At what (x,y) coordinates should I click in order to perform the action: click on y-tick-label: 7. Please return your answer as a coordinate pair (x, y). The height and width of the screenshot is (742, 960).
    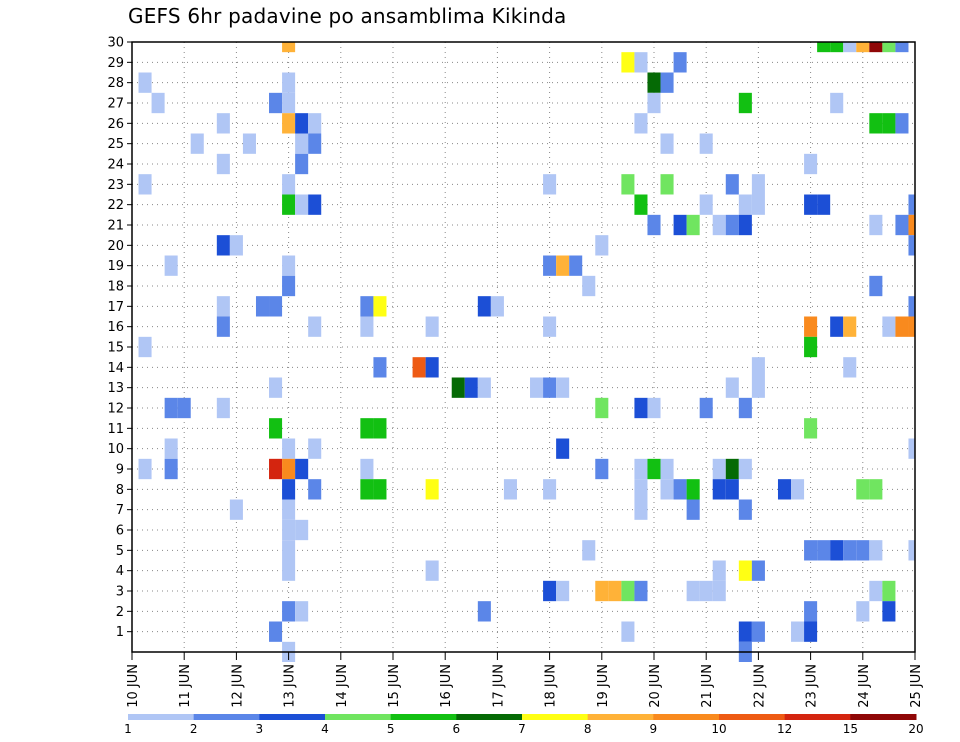
    Looking at the image, I should click on (120, 510).